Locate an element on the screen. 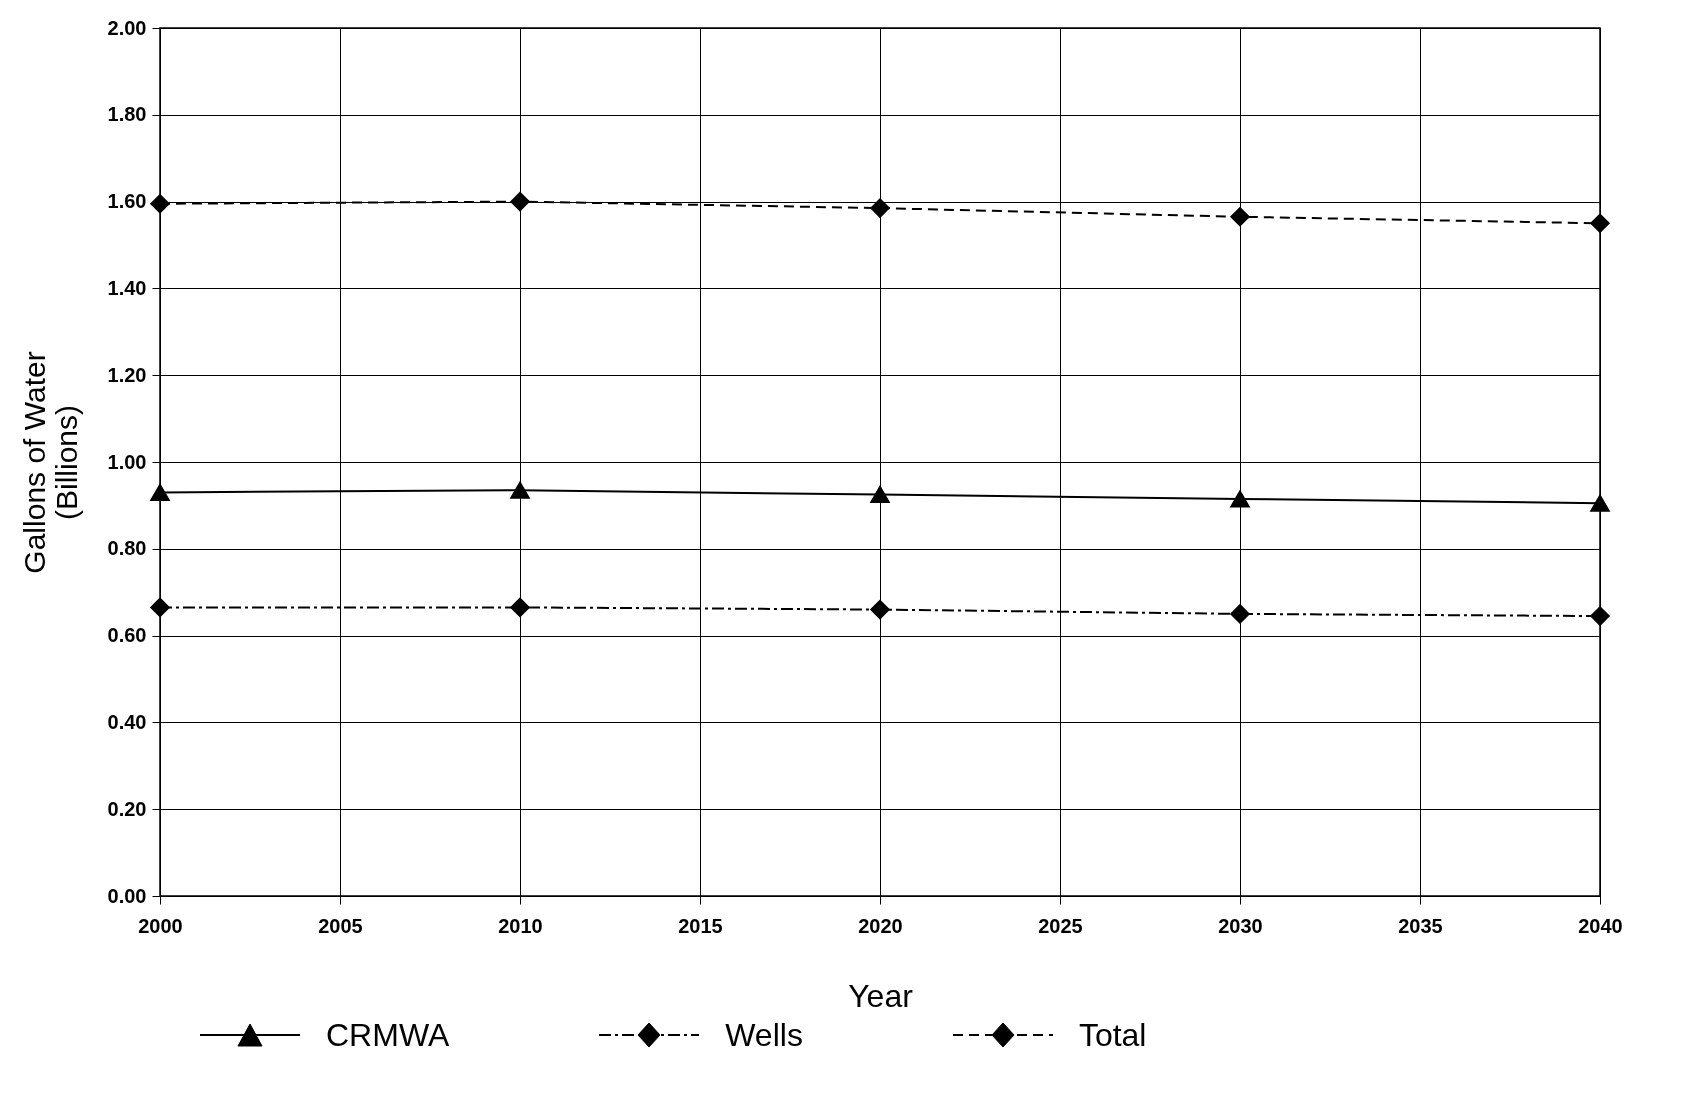  x-tick-label: 2005 is located at coordinates (340, 925).